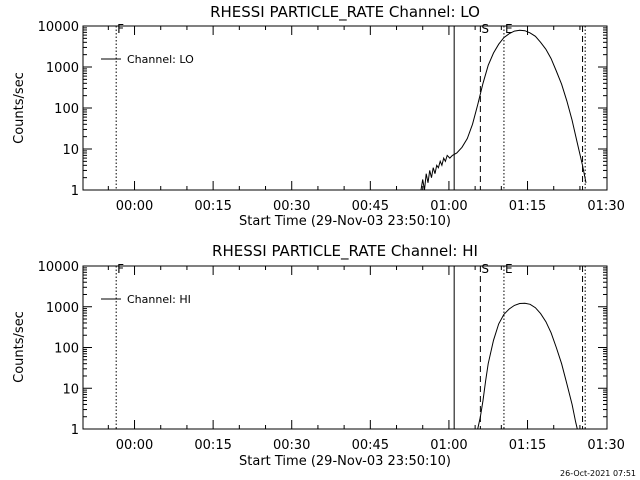  What do you see at coordinates (159, 299) in the screenshot?
I see `legend-entry-hi: Channel: HI` at bounding box center [159, 299].